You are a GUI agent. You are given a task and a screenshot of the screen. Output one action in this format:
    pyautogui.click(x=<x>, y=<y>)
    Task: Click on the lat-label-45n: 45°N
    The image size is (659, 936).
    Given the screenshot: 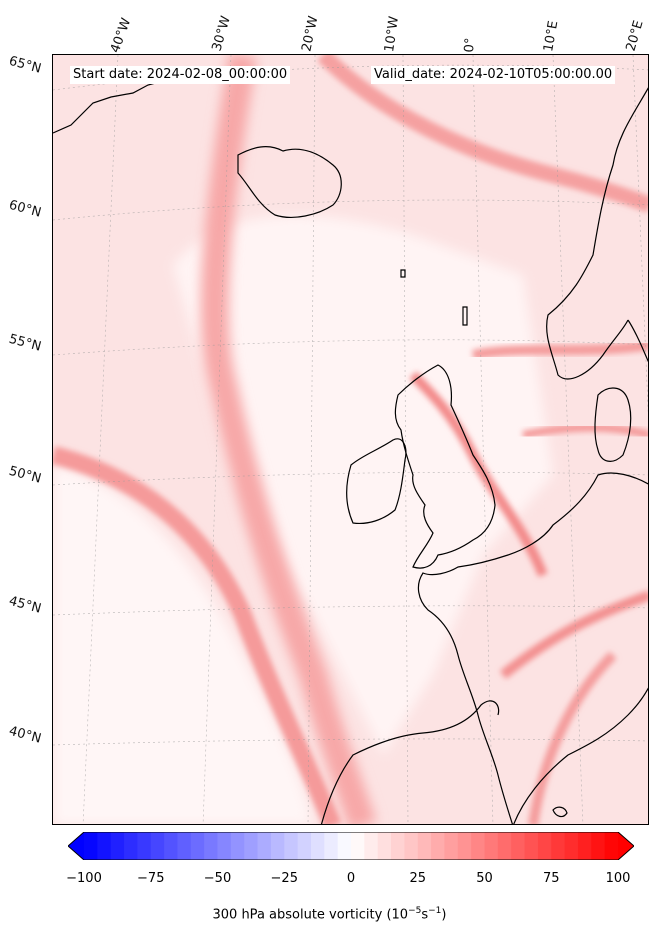 What is the action you would take?
    pyautogui.click(x=25, y=605)
    